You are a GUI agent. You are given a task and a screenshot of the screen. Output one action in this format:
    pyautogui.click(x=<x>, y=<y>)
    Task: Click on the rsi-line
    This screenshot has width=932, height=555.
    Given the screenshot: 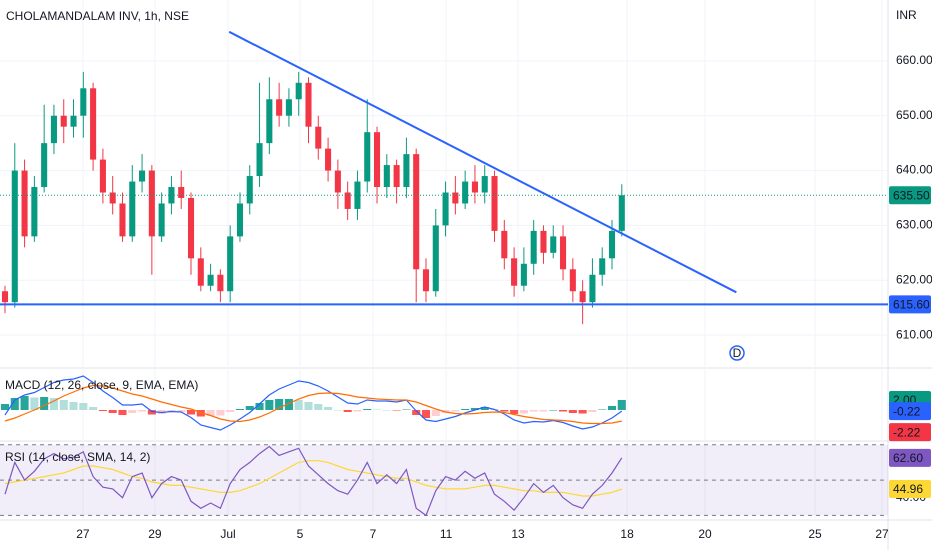 What is the action you would take?
    pyautogui.click(x=313, y=481)
    